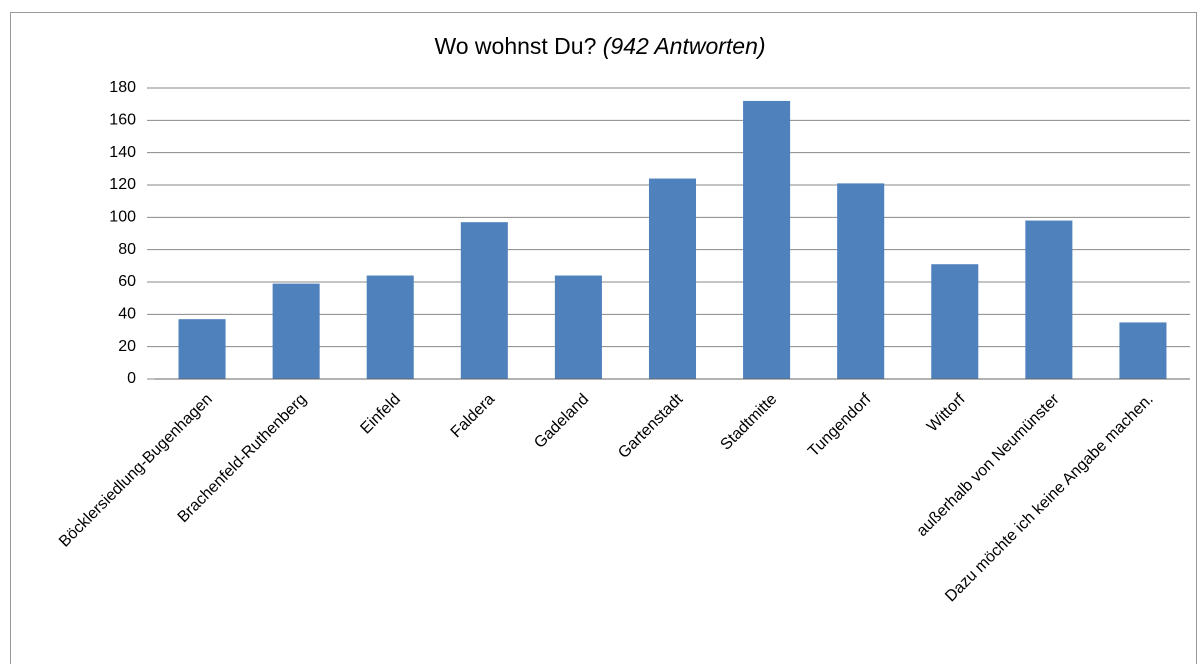  What do you see at coordinates (122, 87) in the screenshot?
I see `y-tick-label: 180` at bounding box center [122, 87].